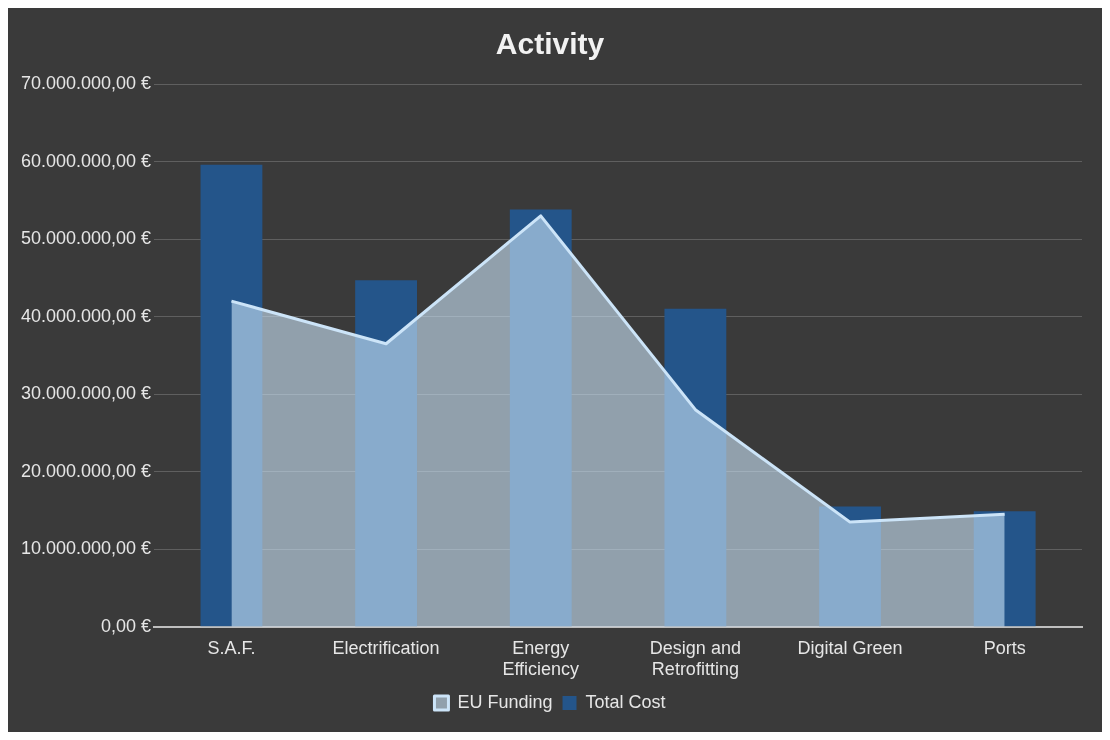  I want to click on y-tick-label: 60.000.000,00 €, so click(86, 160).